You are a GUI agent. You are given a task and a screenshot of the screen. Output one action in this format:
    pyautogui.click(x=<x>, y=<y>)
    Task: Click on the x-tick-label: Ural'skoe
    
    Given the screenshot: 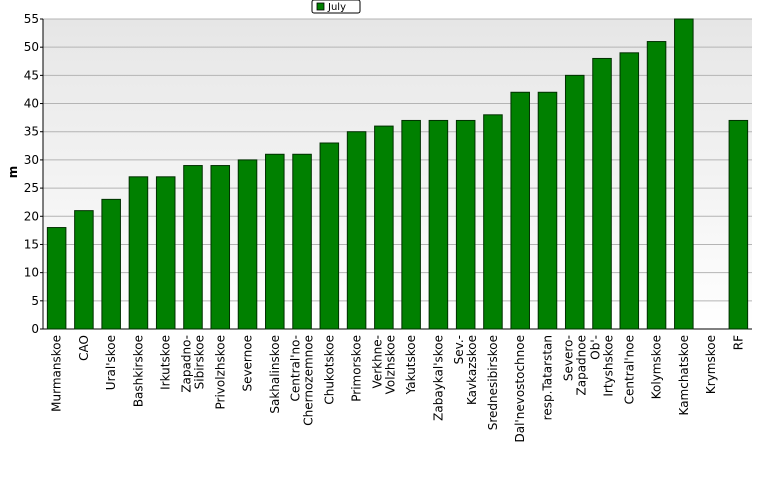 What is the action you would take?
    pyautogui.click(x=111, y=362)
    